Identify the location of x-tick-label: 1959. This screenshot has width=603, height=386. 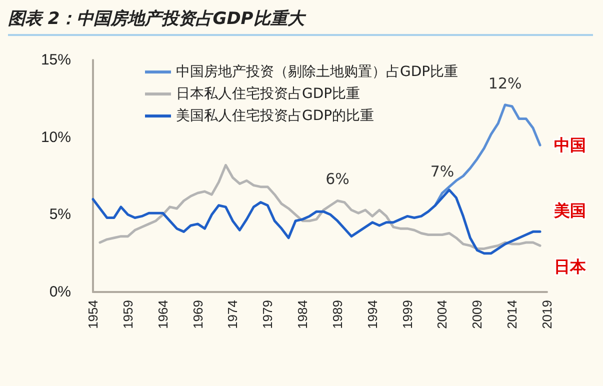
(128, 314).